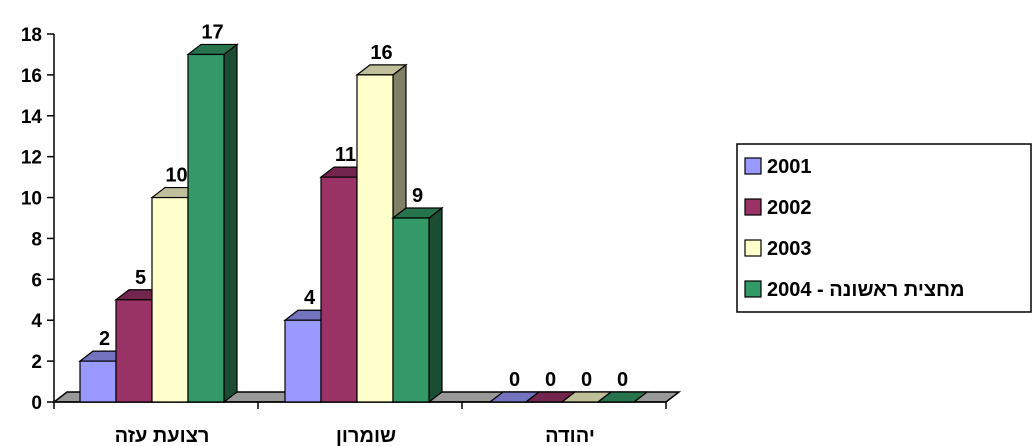 The image size is (1035, 446). What do you see at coordinates (570, 435) in the screenshot?
I see `category-label: הדוהי` at bounding box center [570, 435].